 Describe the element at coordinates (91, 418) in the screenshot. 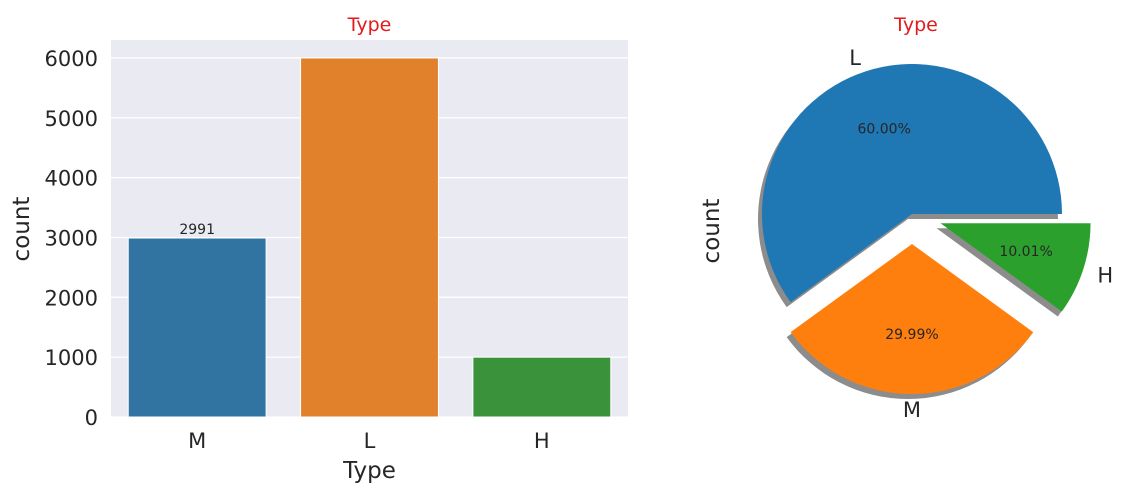

I see `y-tick-label: 0` at that location.